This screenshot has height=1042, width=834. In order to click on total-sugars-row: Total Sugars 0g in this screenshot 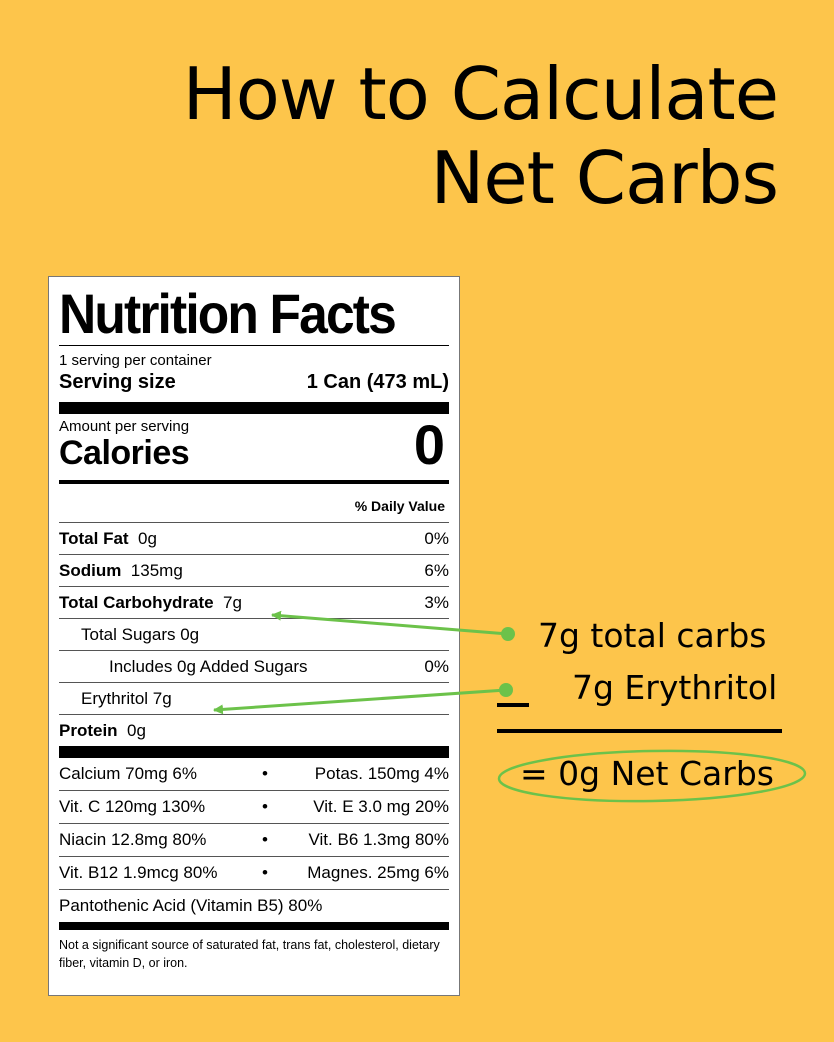, I will do `click(254, 634)`.